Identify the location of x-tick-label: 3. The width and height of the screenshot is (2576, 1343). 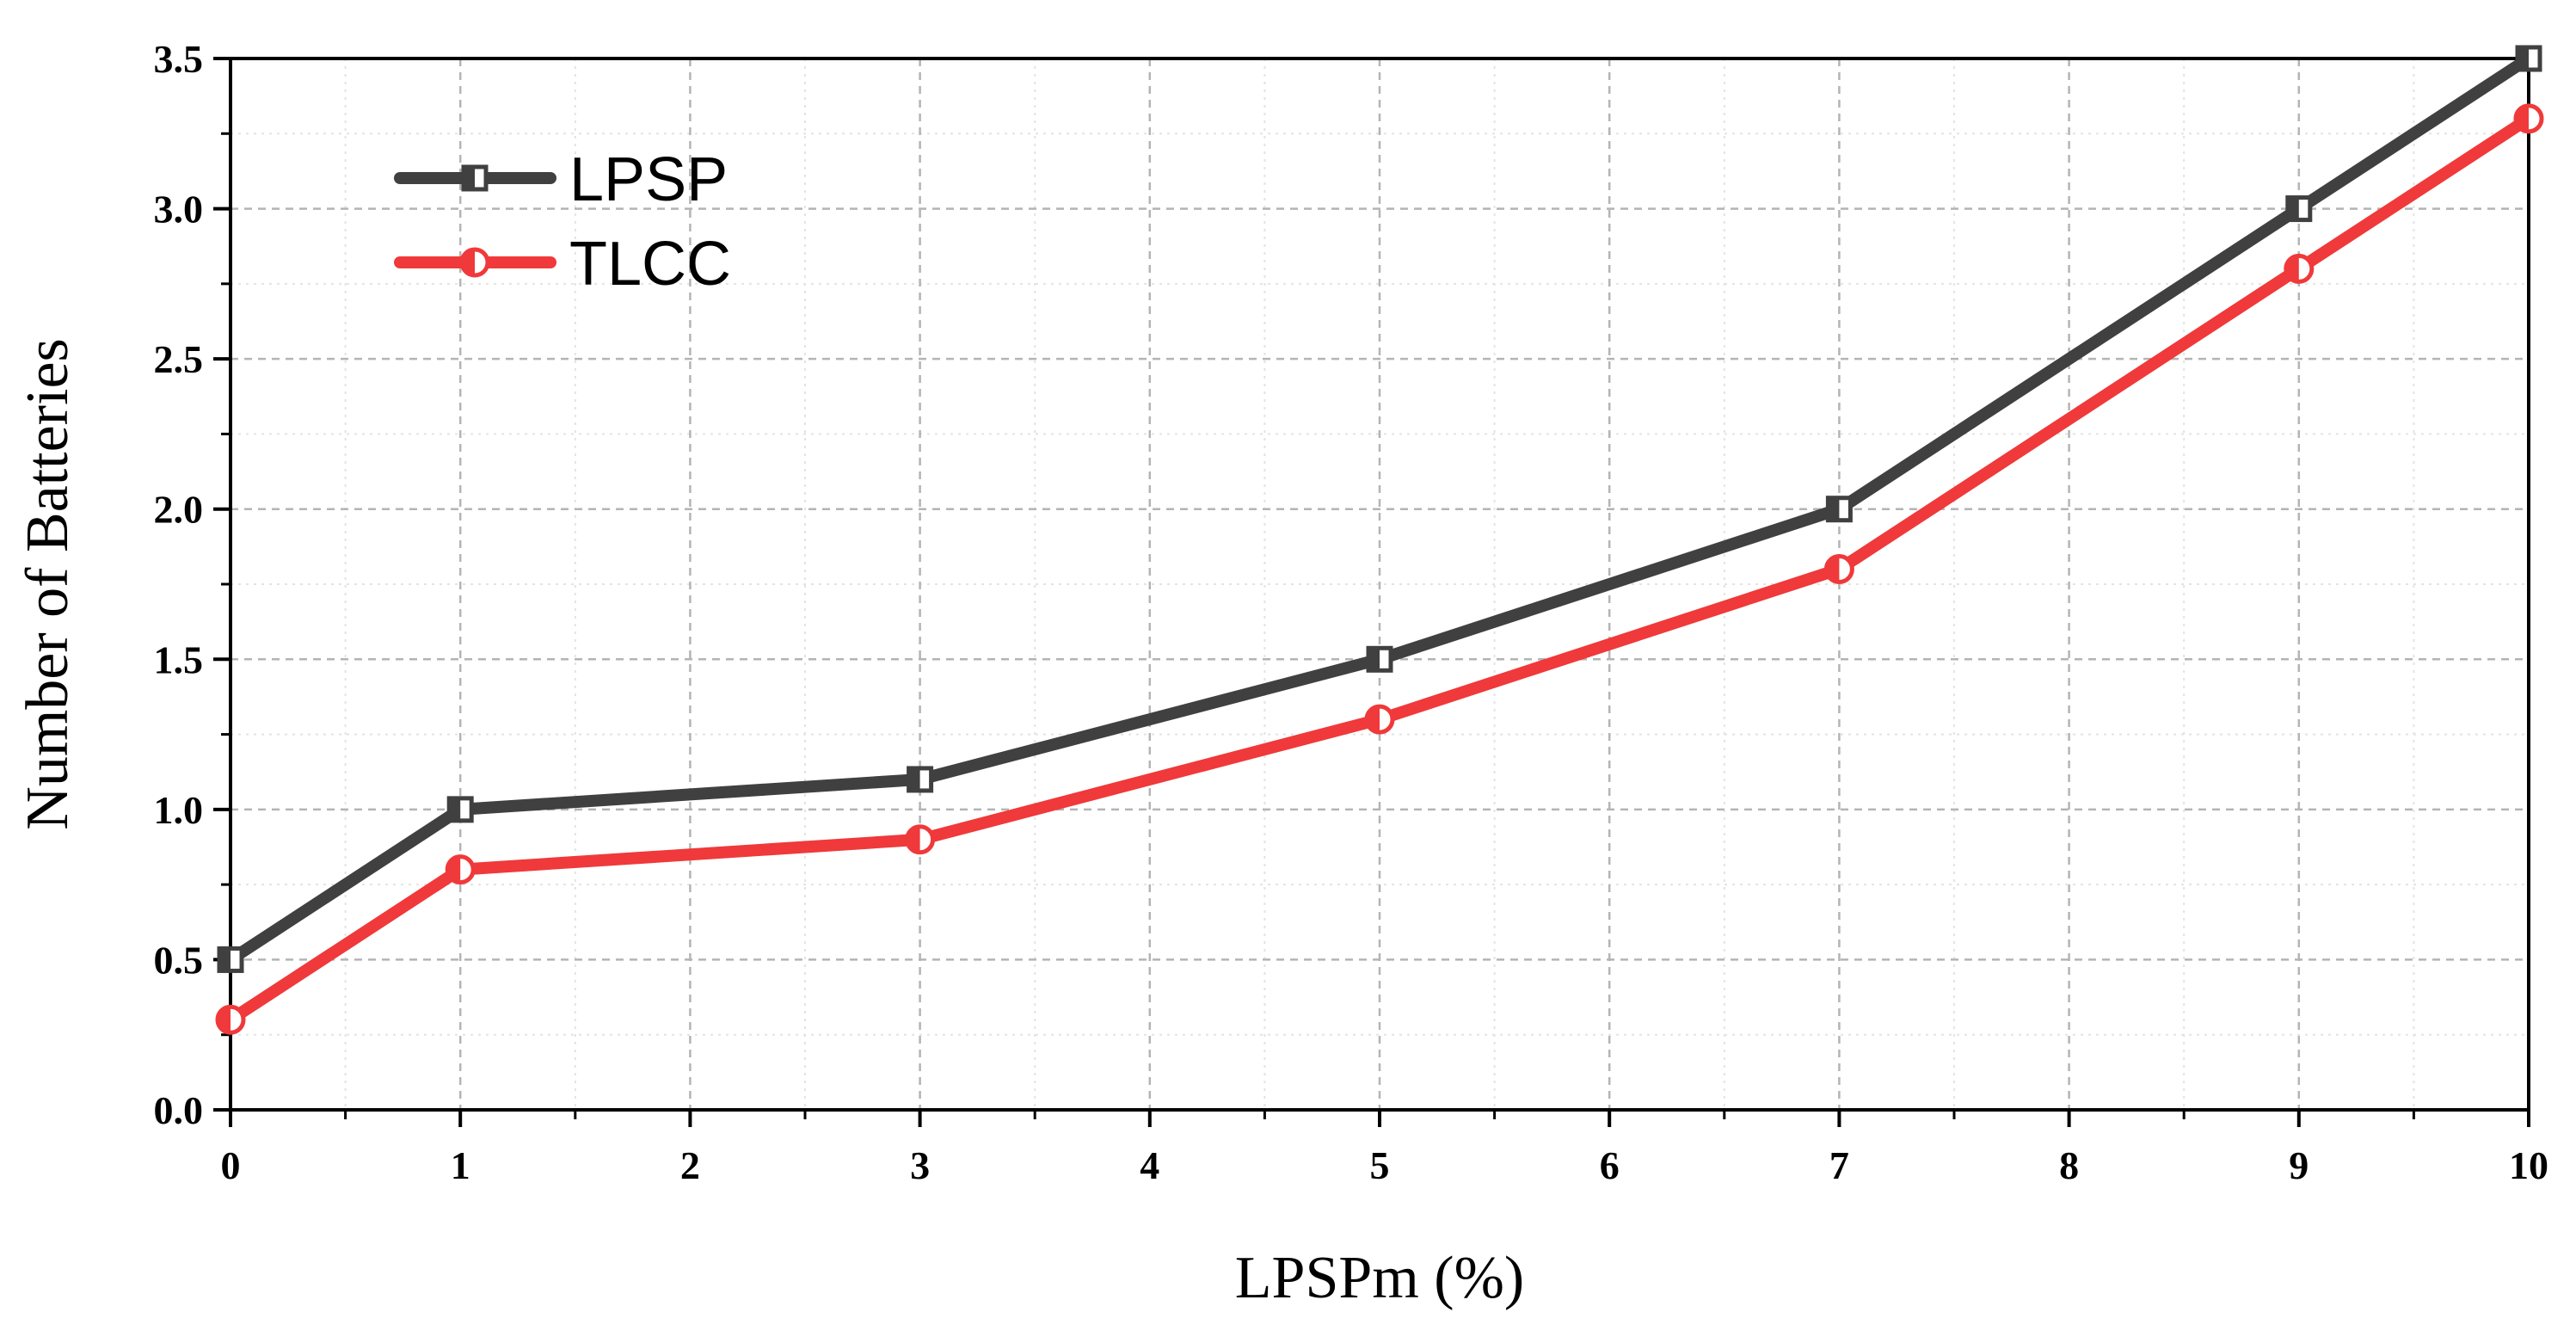
(920, 1165).